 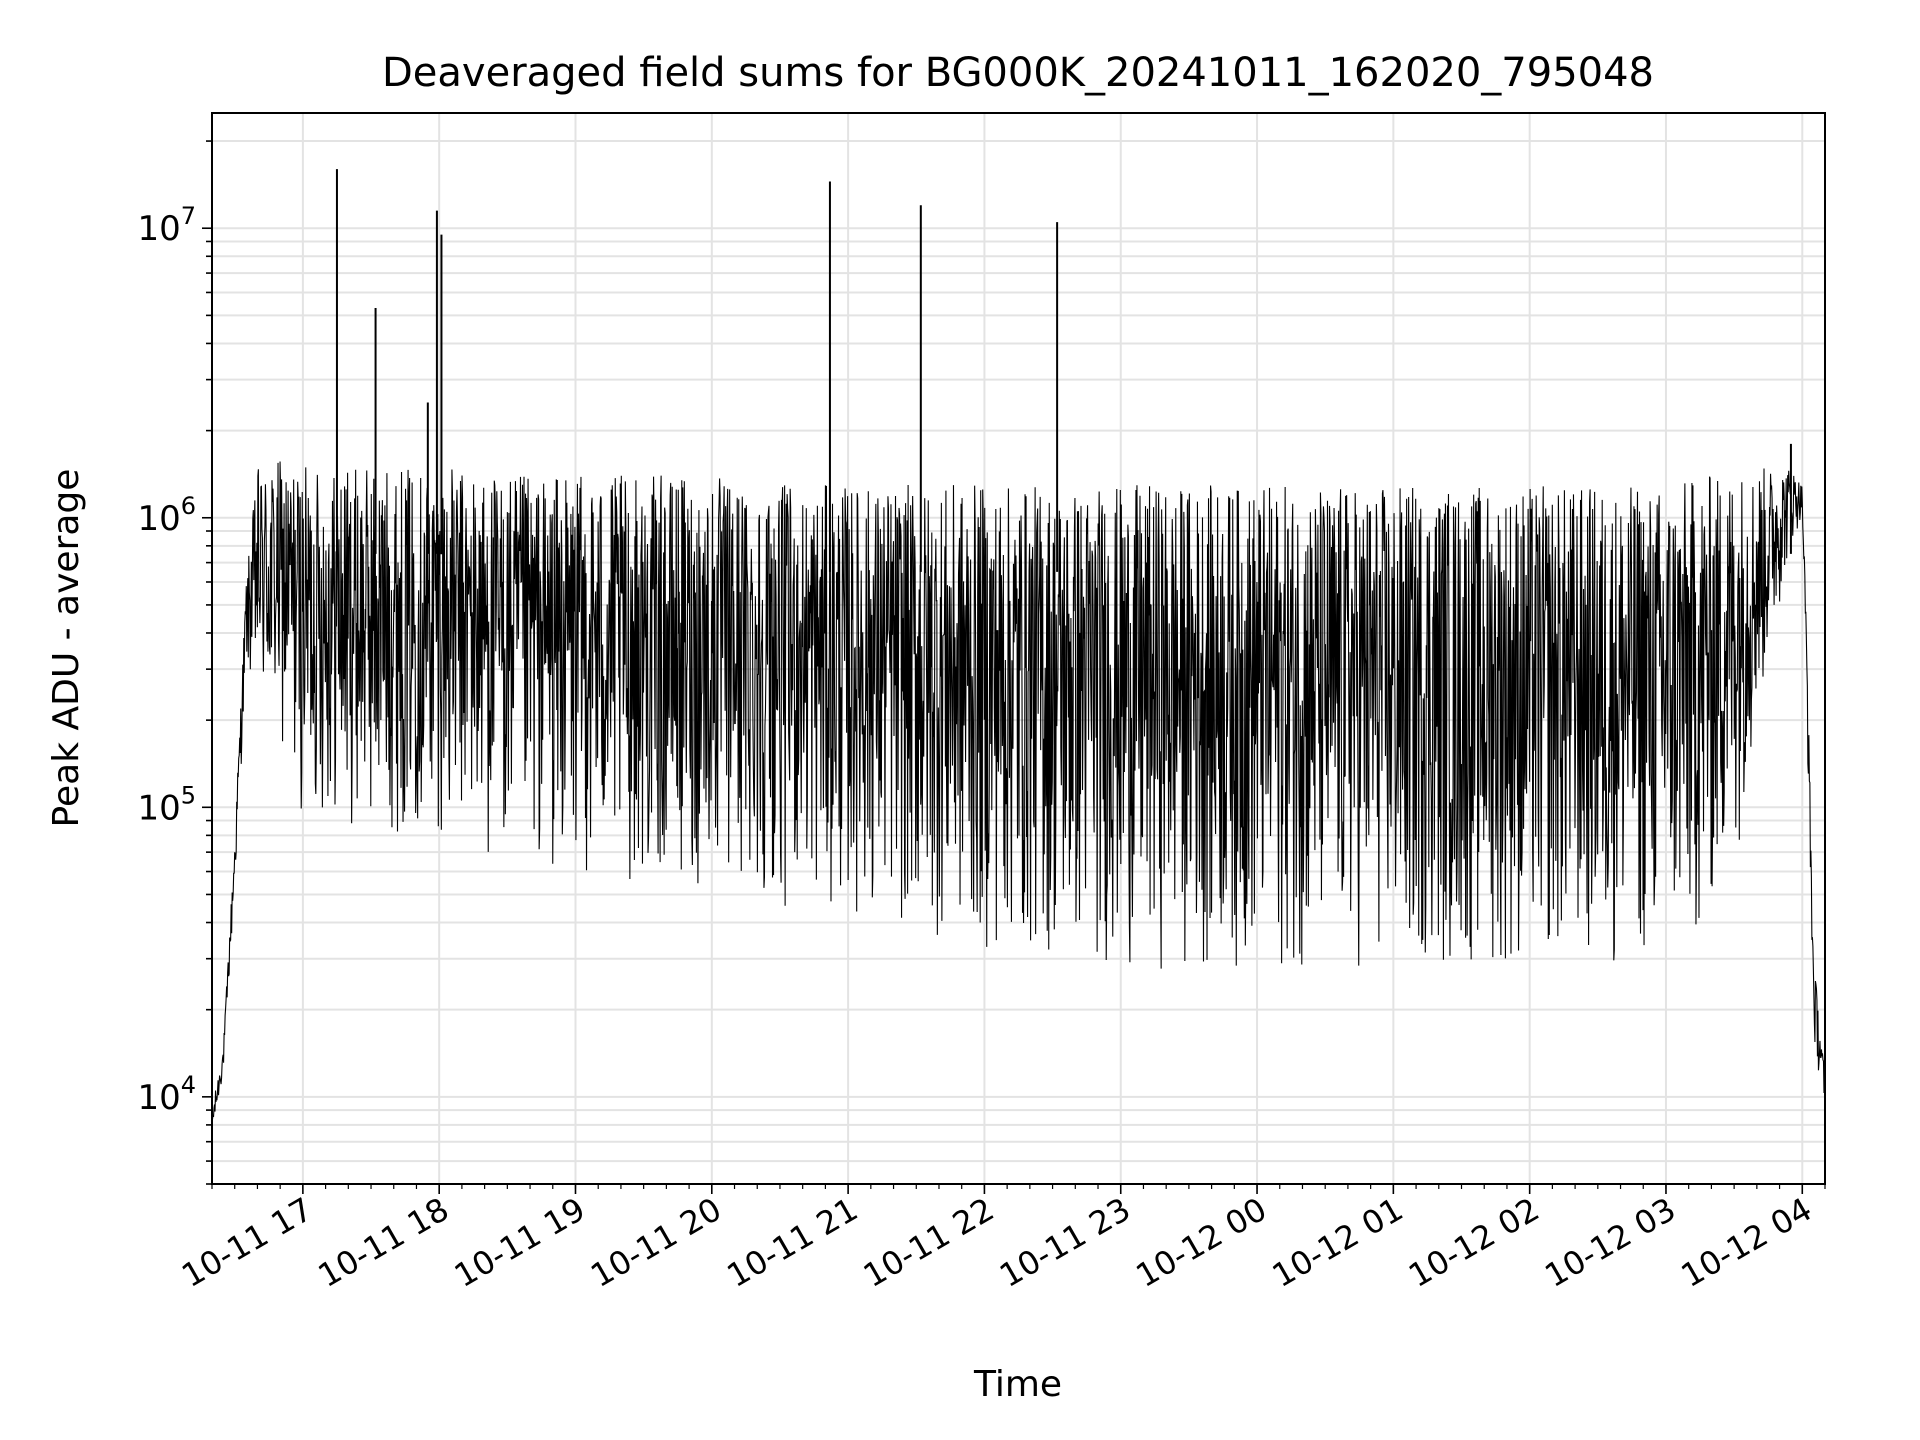 I want to click on y-tick-label: 10⁶, so click(x=166, y=515).